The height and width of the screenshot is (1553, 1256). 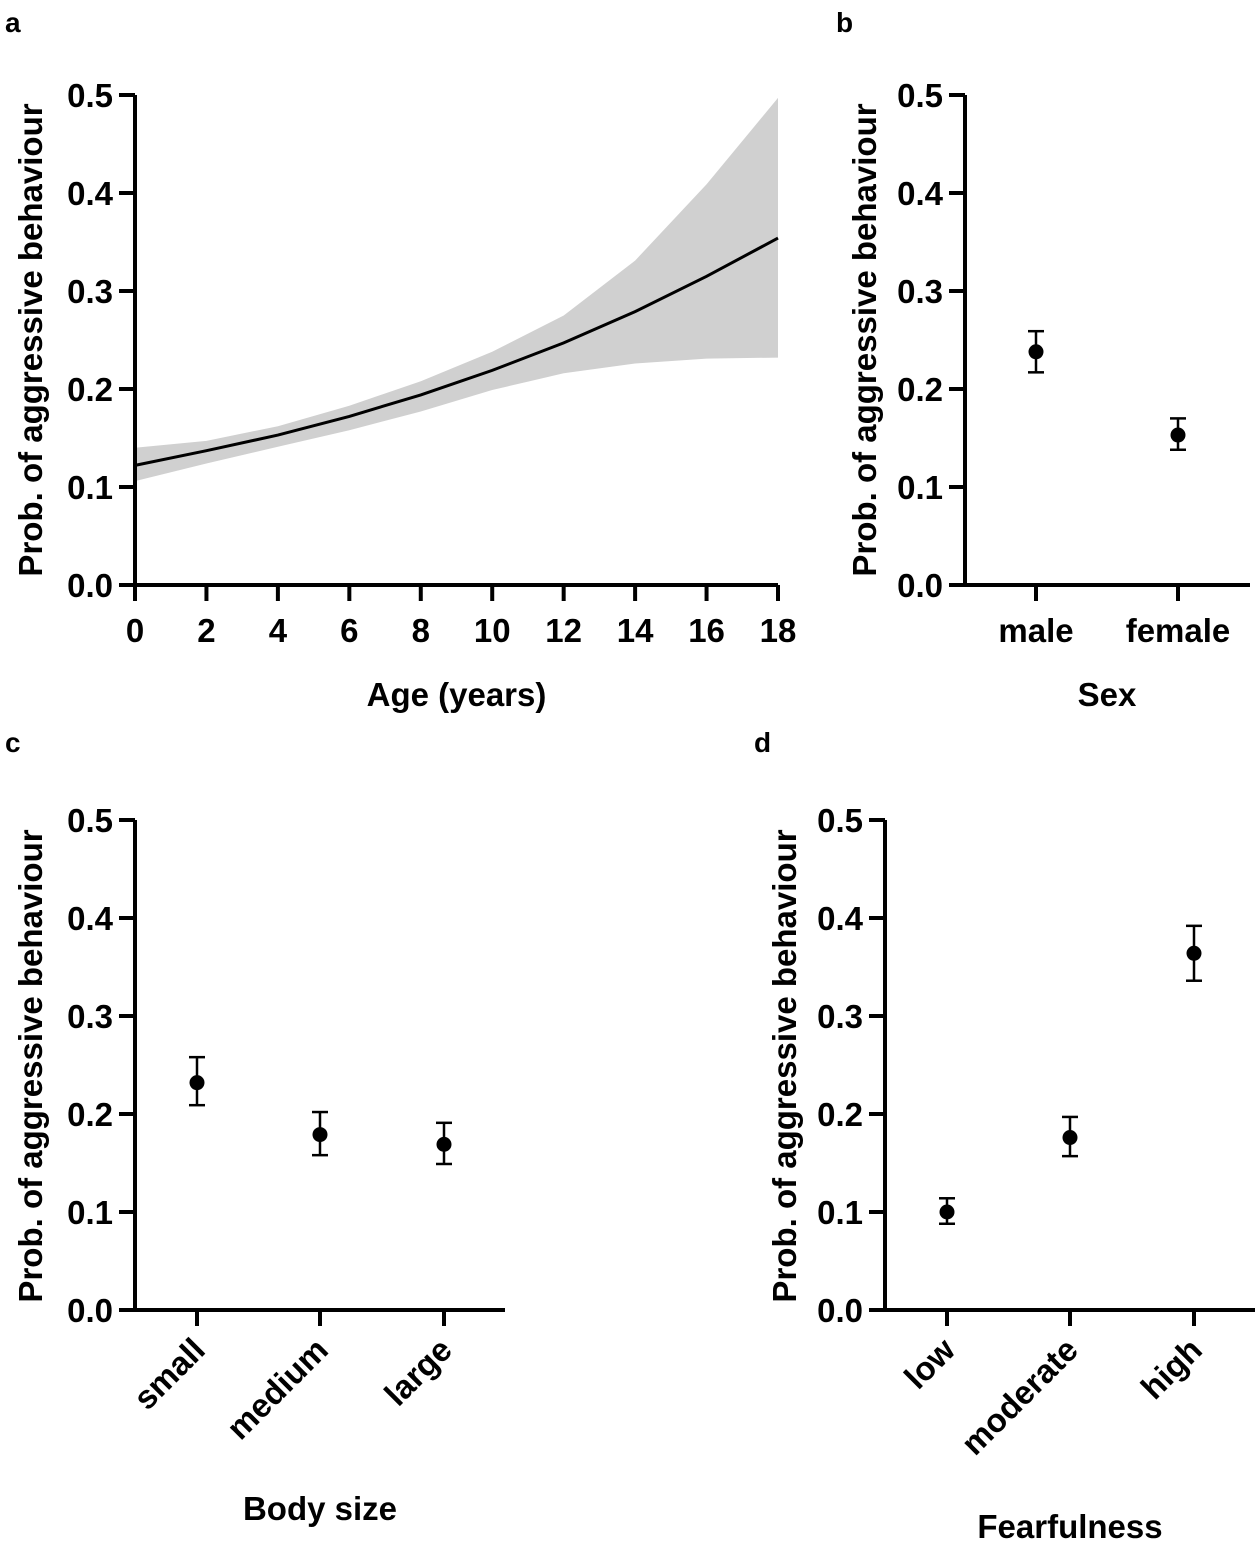 What do you see at coordinates (762, 742) in the screenshot?
I see `panel-letter-d: d` at bounding box center [762, 742].